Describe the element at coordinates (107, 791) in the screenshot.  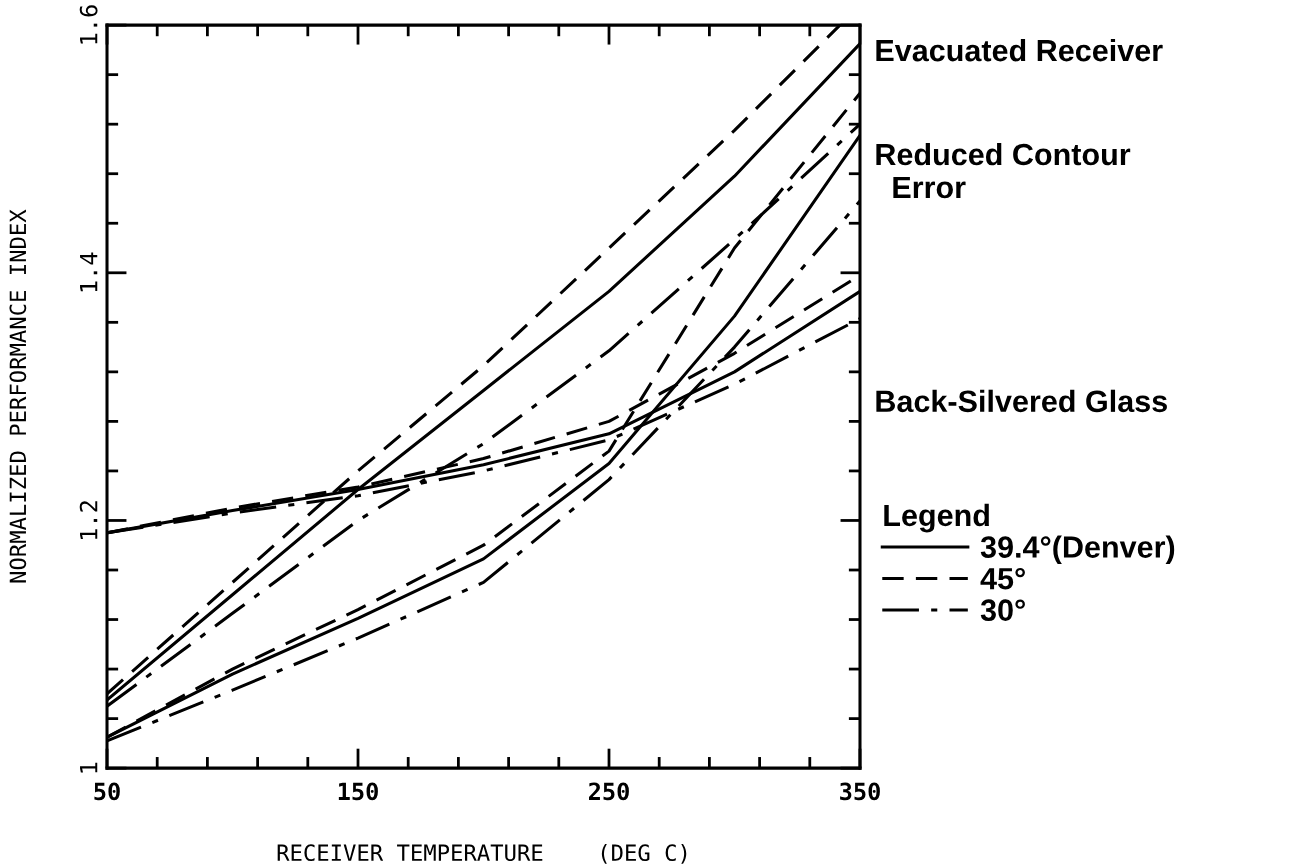
I see `x-tick-label: 50` at that location.